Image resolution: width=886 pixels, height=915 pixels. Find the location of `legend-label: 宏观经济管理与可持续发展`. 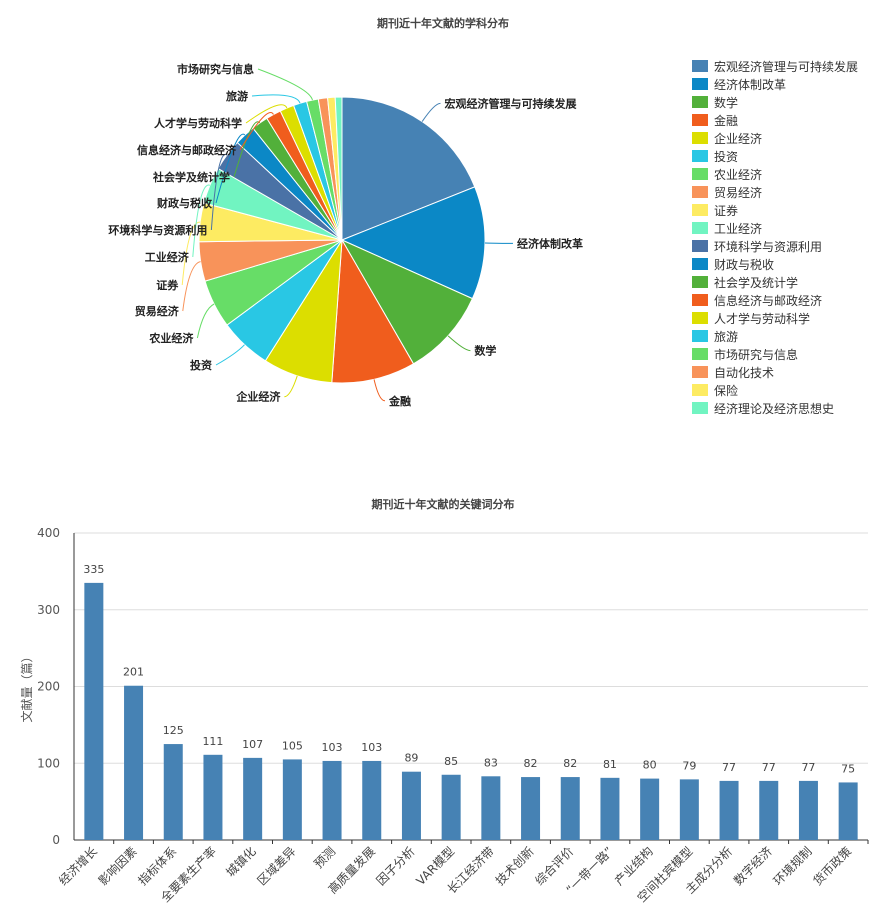

legend-label: 宏观经济管理与可持续发展 is located at coordinates (786, 66).